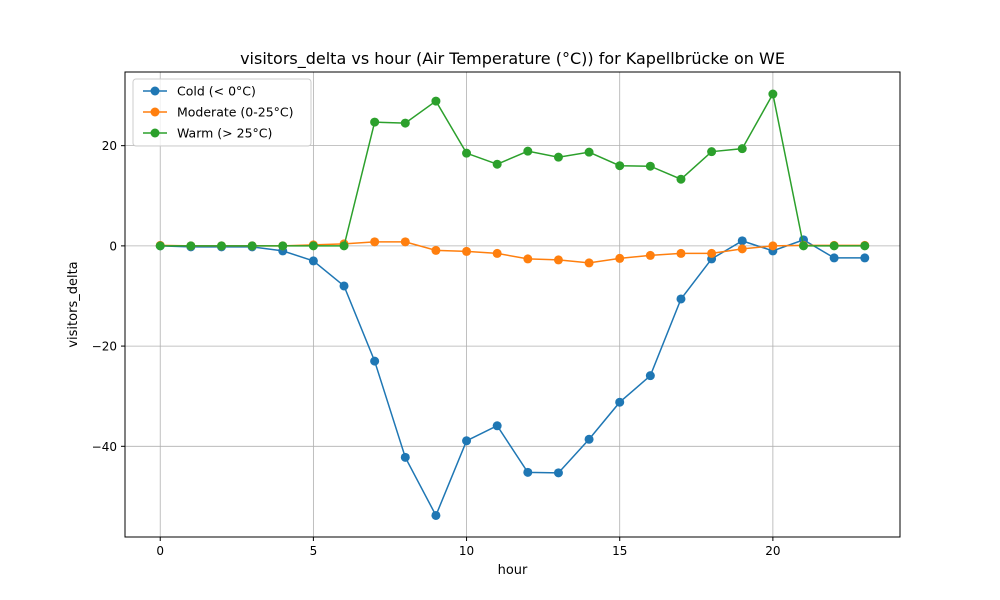  What do you see at coordinates (113, 246) in the screenshot?
I see `y-tick-label: 0` at bounding box center [113, 246].